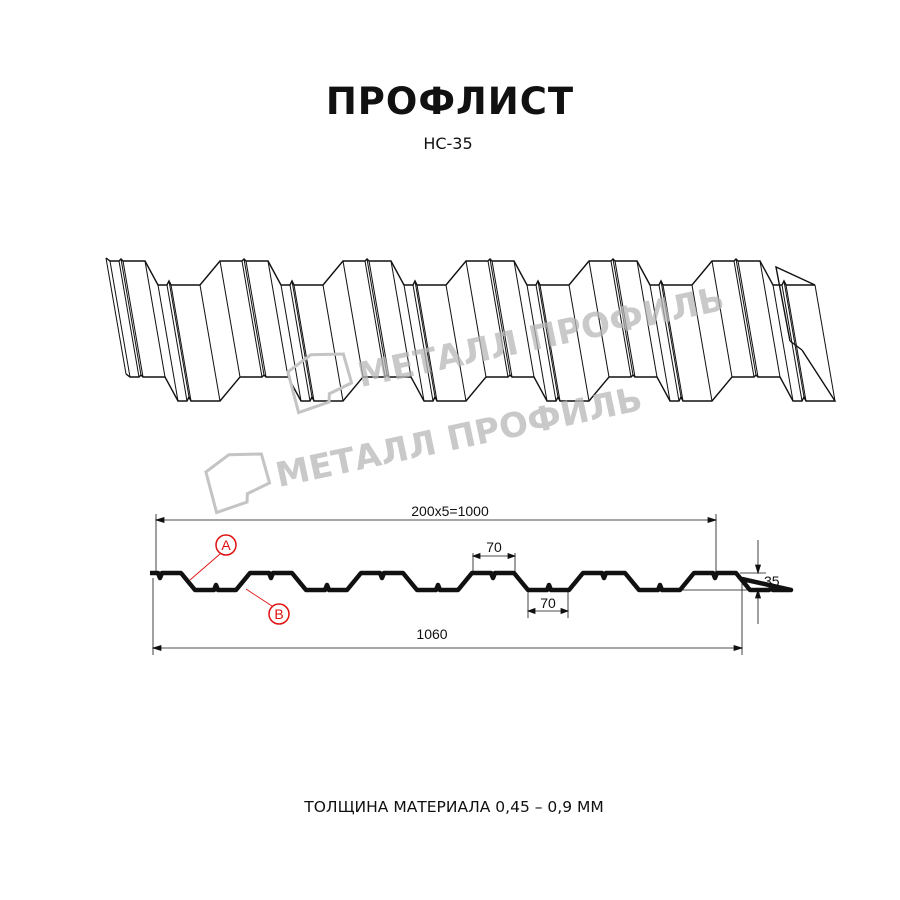 The image size is (900, 900). Describe the element at coordinates (447, 143) in the screenshot. I see `model-label: НС-35` at that location.